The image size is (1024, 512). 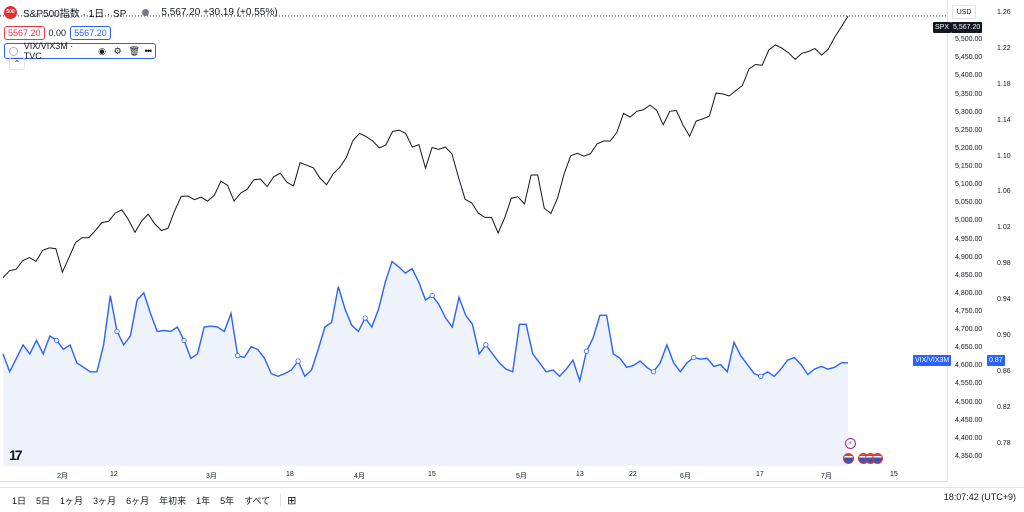 I want to click on spx-price-tick: 4,550.00, so click(x=969, y=384).